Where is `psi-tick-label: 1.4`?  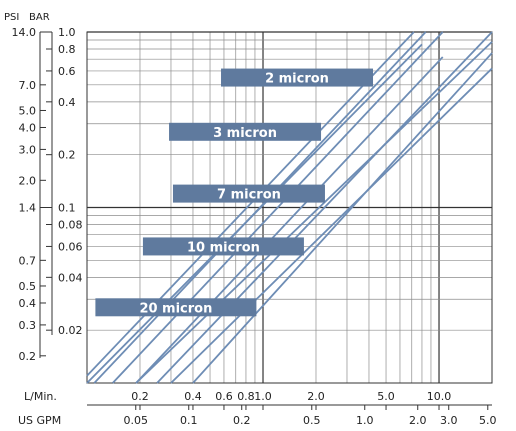
psi-tick-label: 1.4 is located at coordinates (28, 208).